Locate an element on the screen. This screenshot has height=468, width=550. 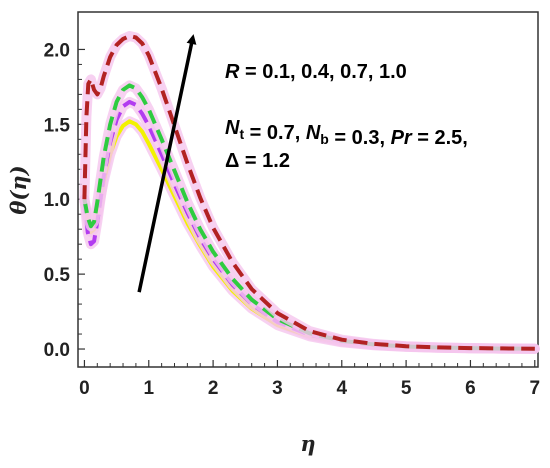
x-tick-label: 3 is located at coordinates (277, 388).